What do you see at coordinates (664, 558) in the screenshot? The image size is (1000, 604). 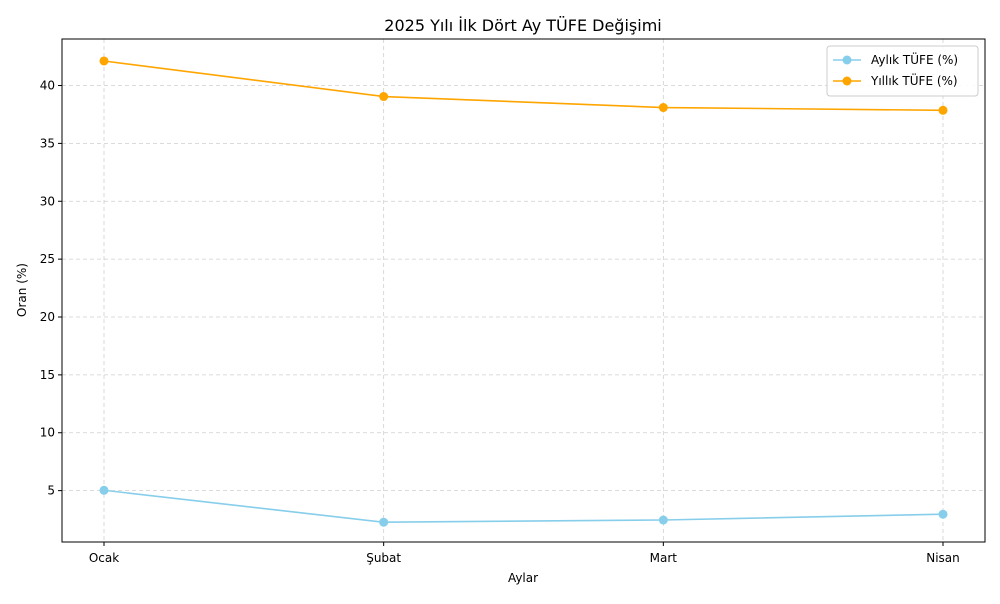 I see `x-tick-label: Mart` at bounding box center [664, 558].